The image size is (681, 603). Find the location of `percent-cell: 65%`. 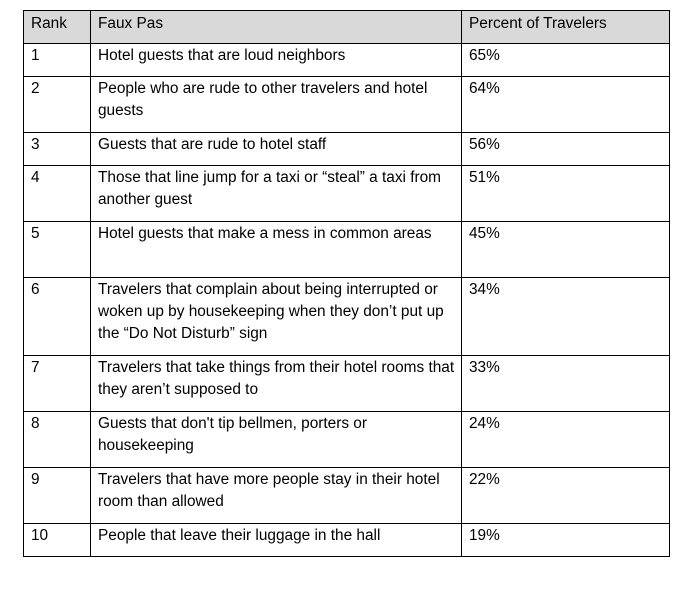

percent-cell: 65% is located at coordinates (565, 60).